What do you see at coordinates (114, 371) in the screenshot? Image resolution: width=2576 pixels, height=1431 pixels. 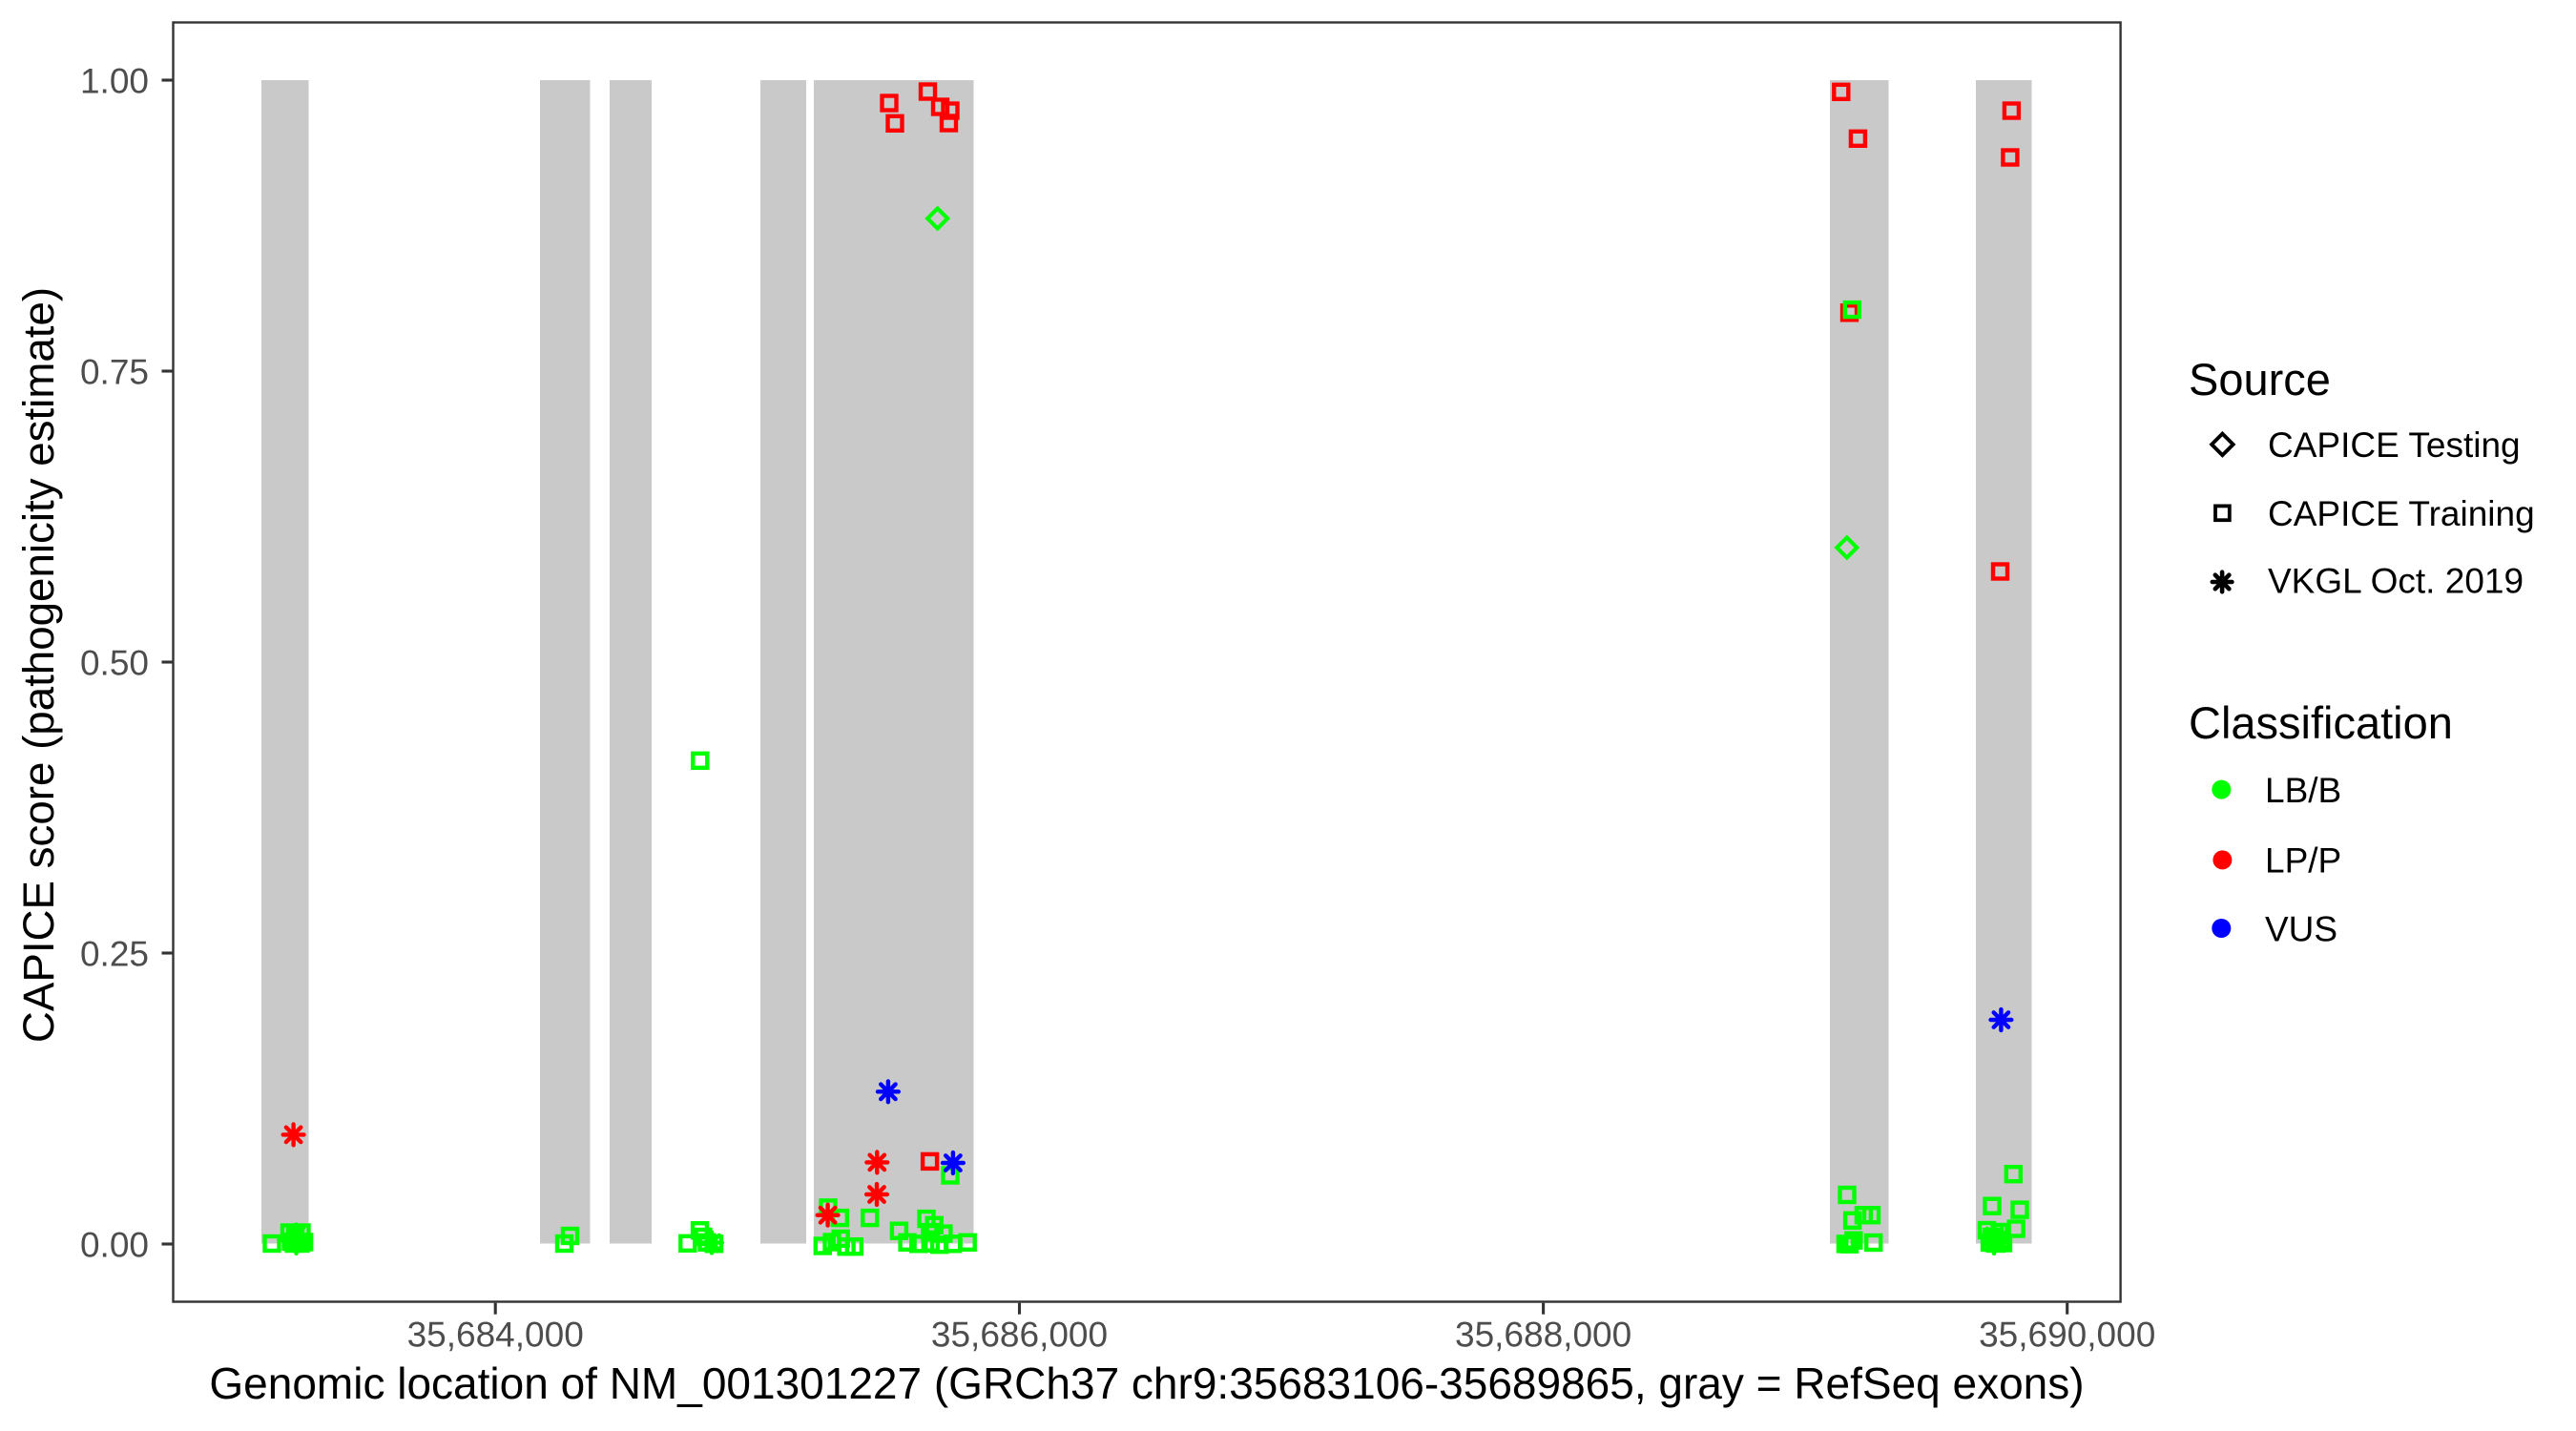 I see `svg-text: 0.75` at bounding box center [114, 371].